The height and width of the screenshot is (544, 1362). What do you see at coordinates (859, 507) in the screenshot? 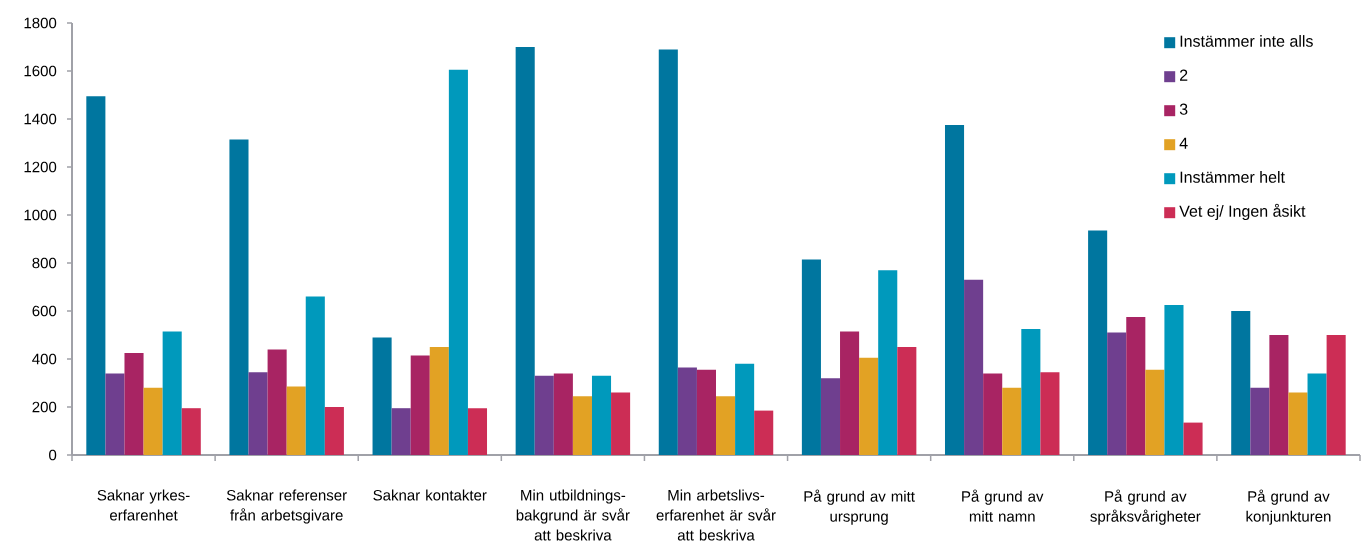
I see `x-tick-label: På grund av mitt ursprung` at bounding box center [859, 507].